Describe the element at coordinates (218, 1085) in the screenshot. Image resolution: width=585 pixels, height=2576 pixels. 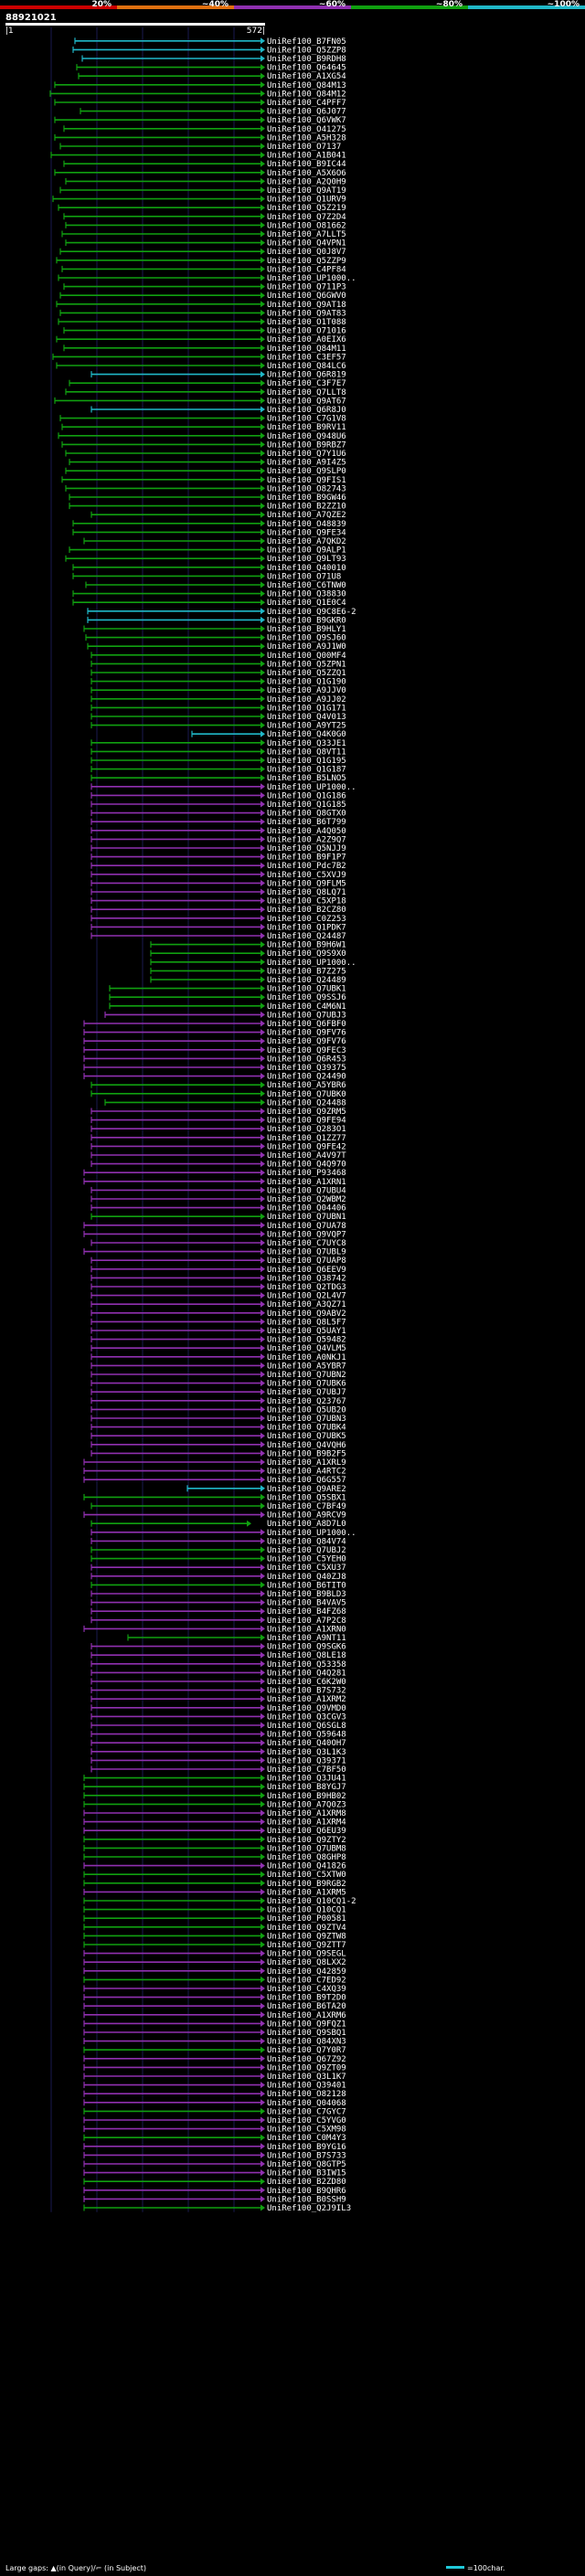
I see `hit-row: UniRef100_A5YBR6` at that location.